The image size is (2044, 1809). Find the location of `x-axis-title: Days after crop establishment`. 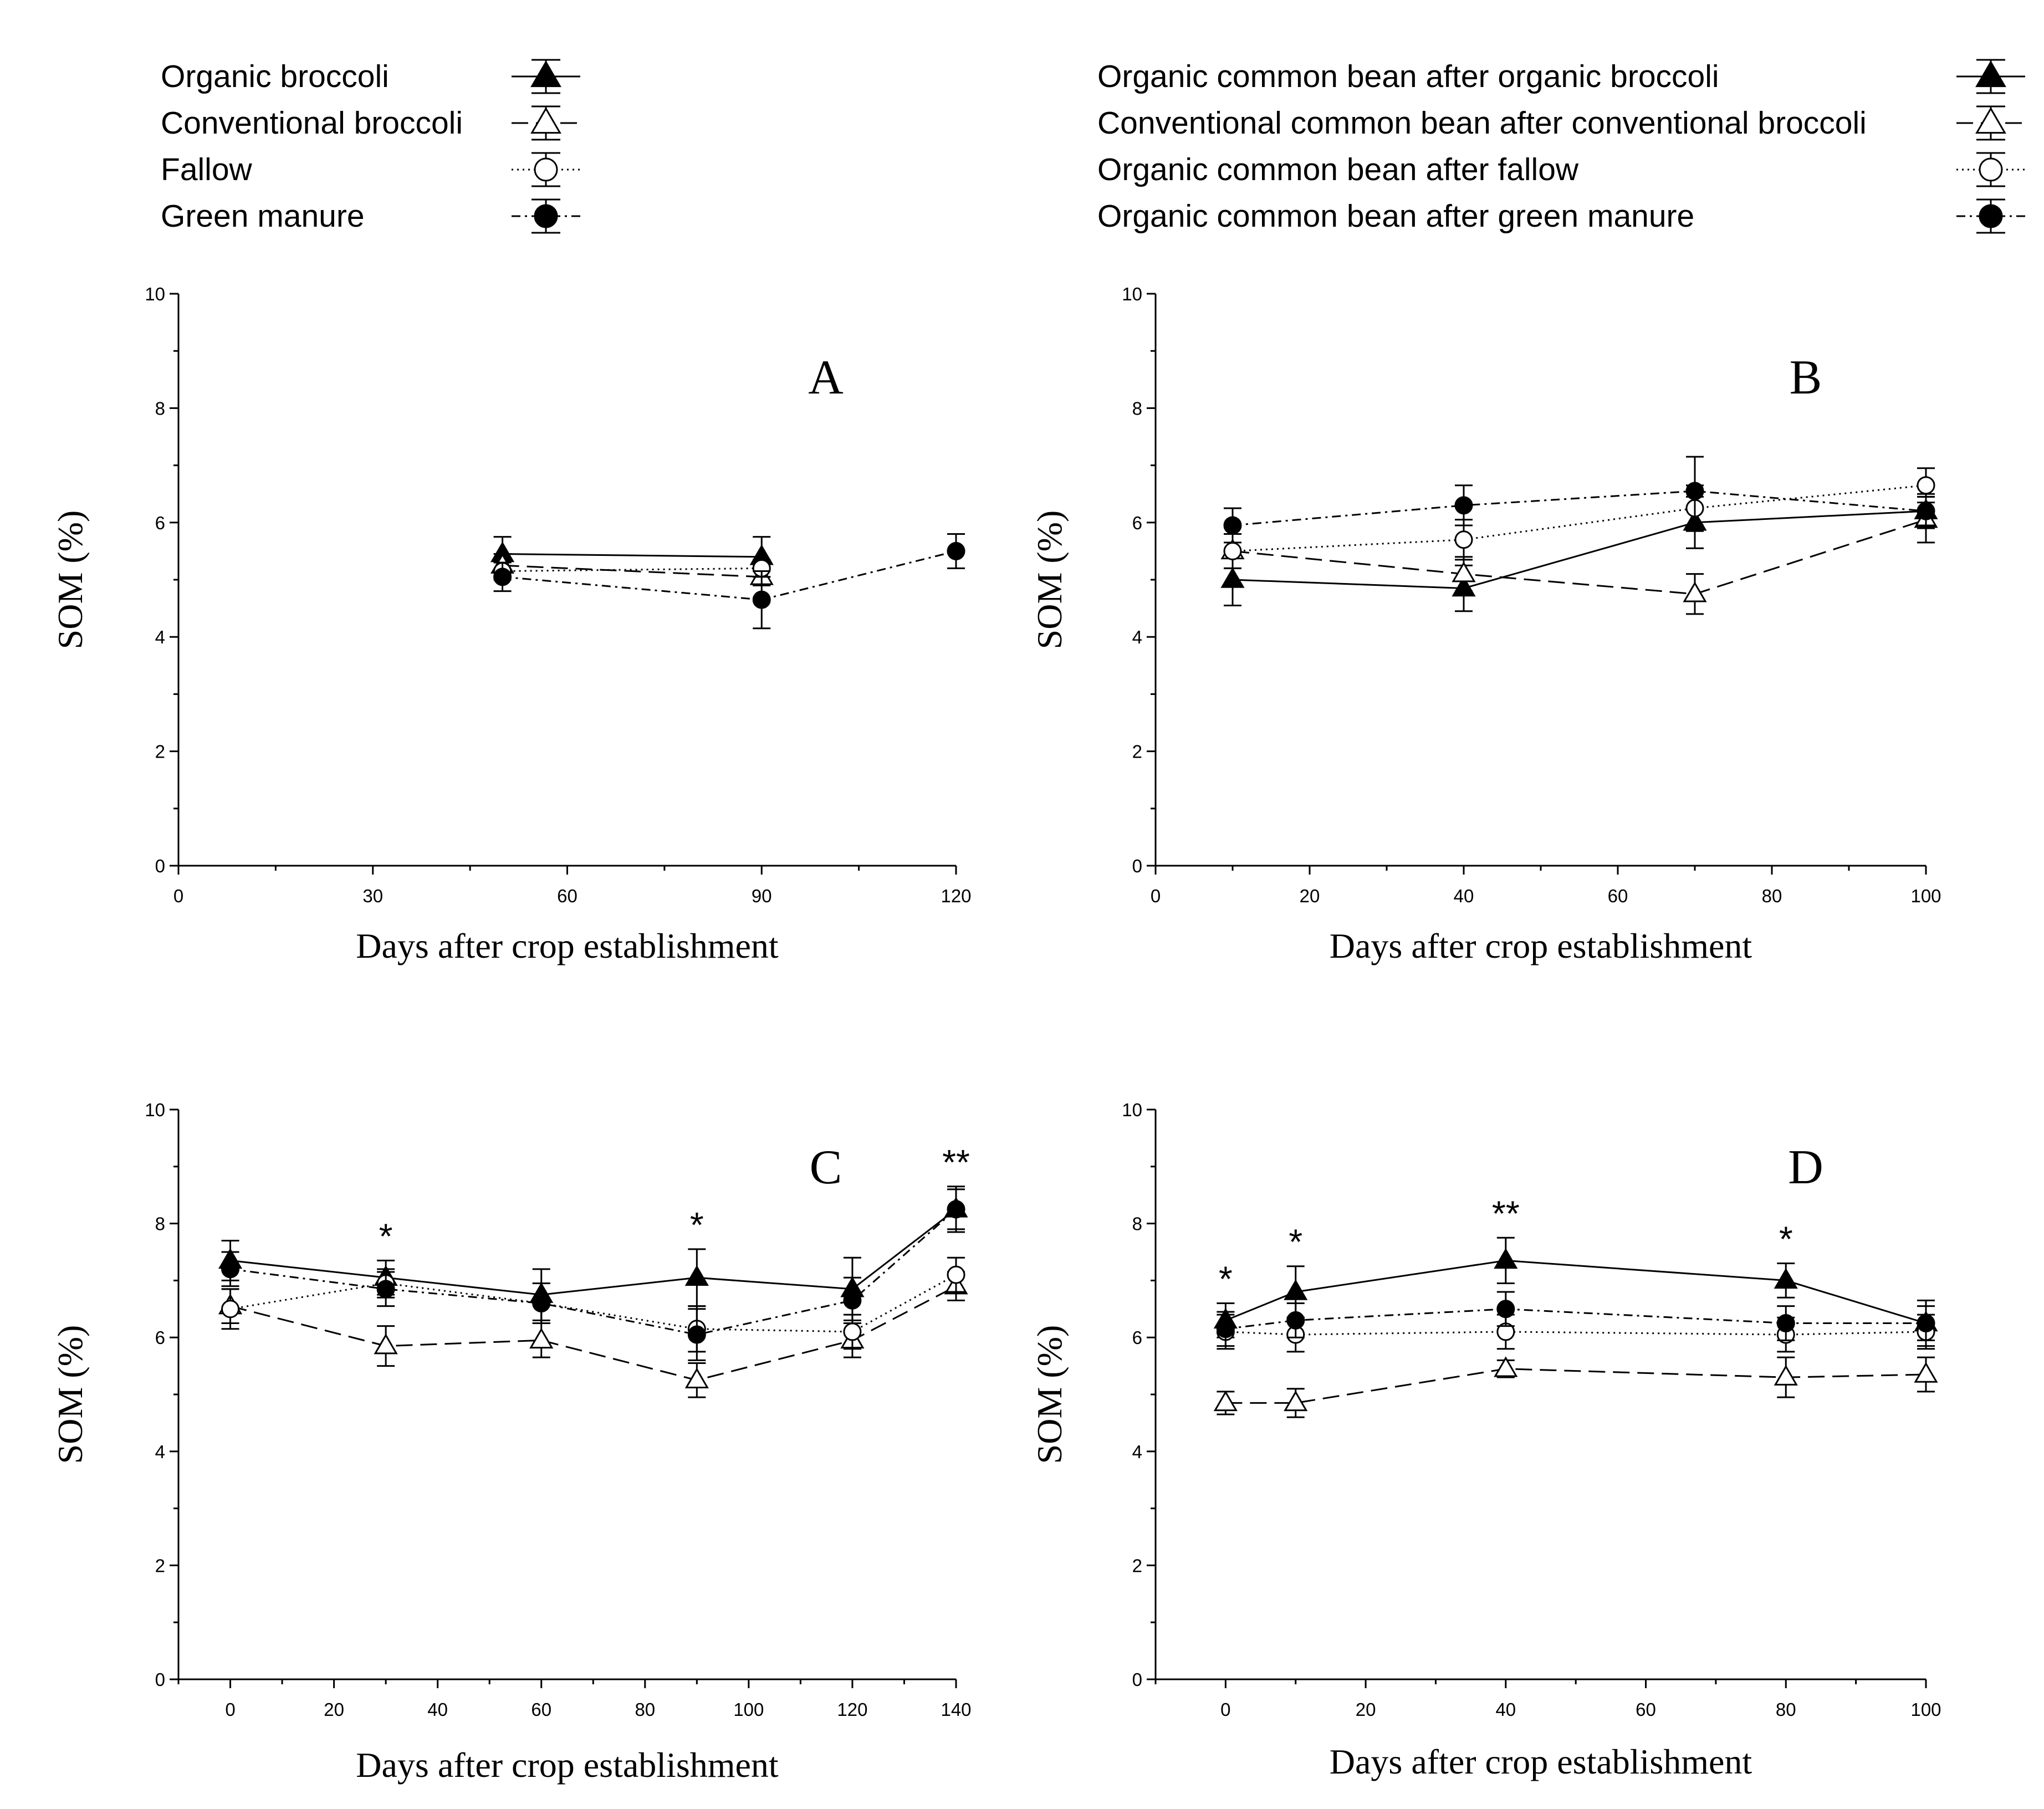

x-axis-title: Days after crop establishment is located at coordinates (1541, 1761).